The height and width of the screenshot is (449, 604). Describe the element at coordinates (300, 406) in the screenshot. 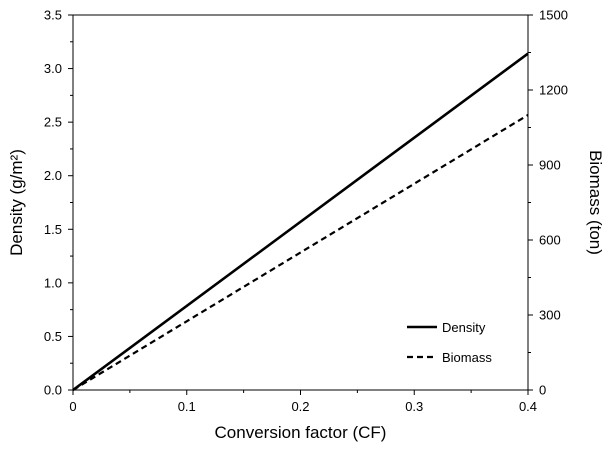

I see `x-tick-label: 0.2` at that location.